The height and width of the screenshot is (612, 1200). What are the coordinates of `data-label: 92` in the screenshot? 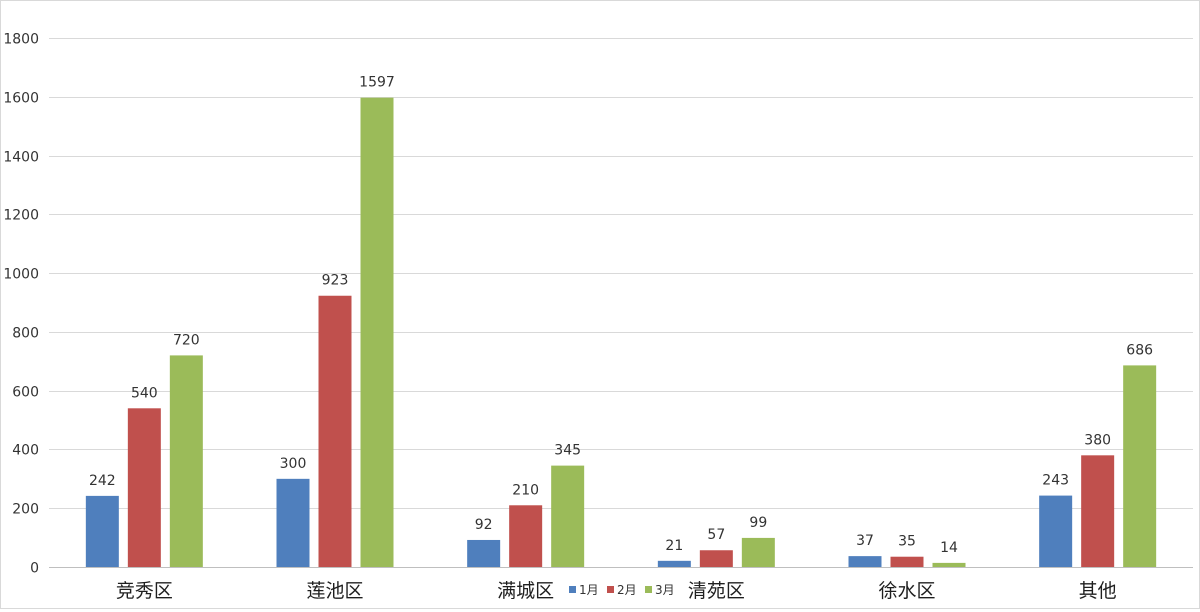 It's located at (484, 525).